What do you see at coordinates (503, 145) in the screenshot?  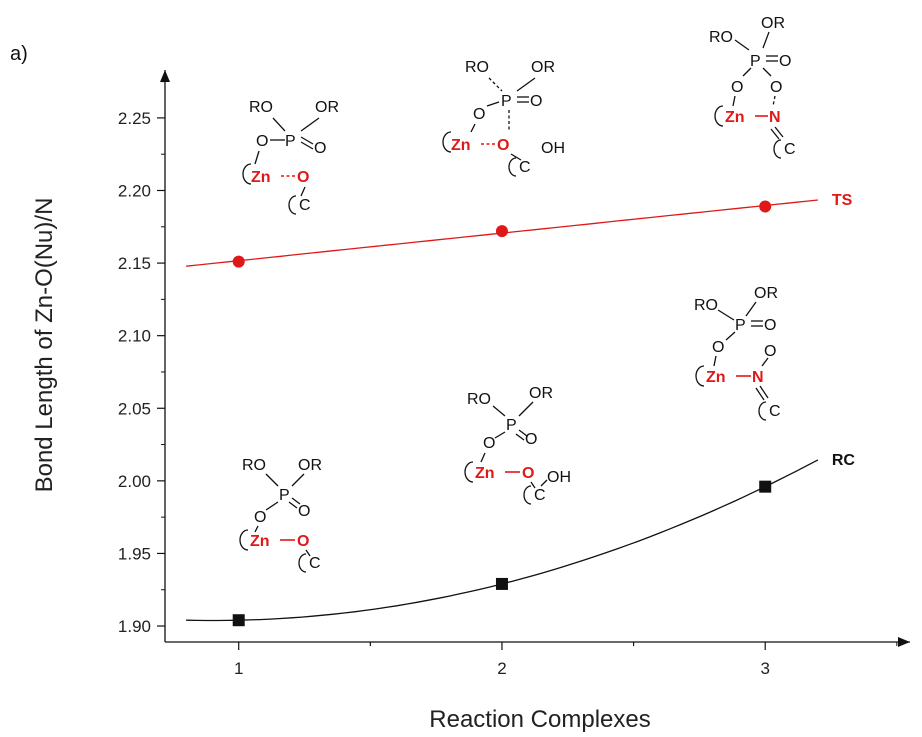 I see `ts2-o-nu: O` at bounding box center [503, 145].